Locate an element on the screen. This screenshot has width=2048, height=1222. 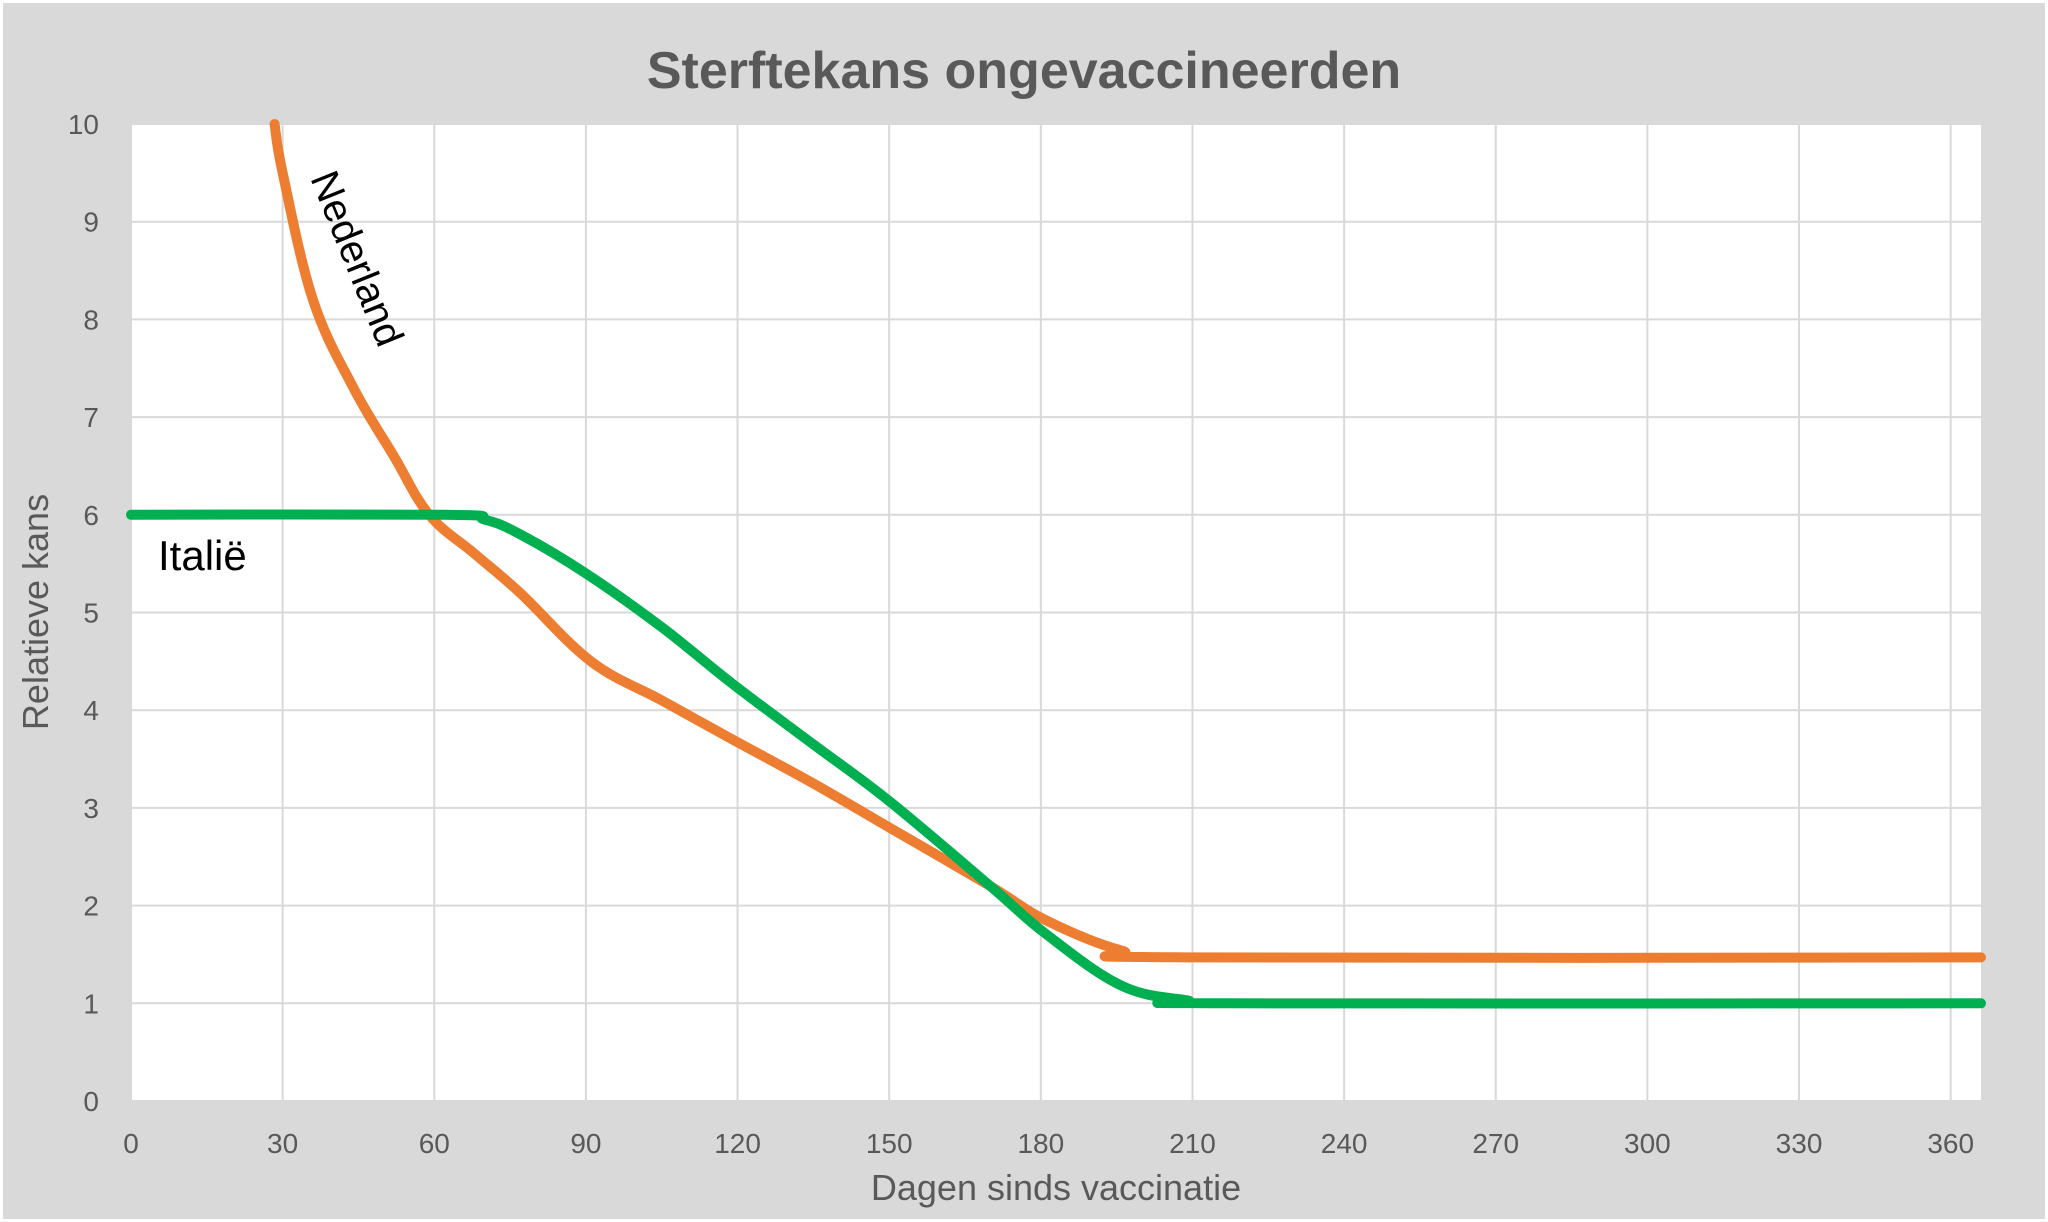
x-tick-label: 300 is located at coordinates (1647, 1143).